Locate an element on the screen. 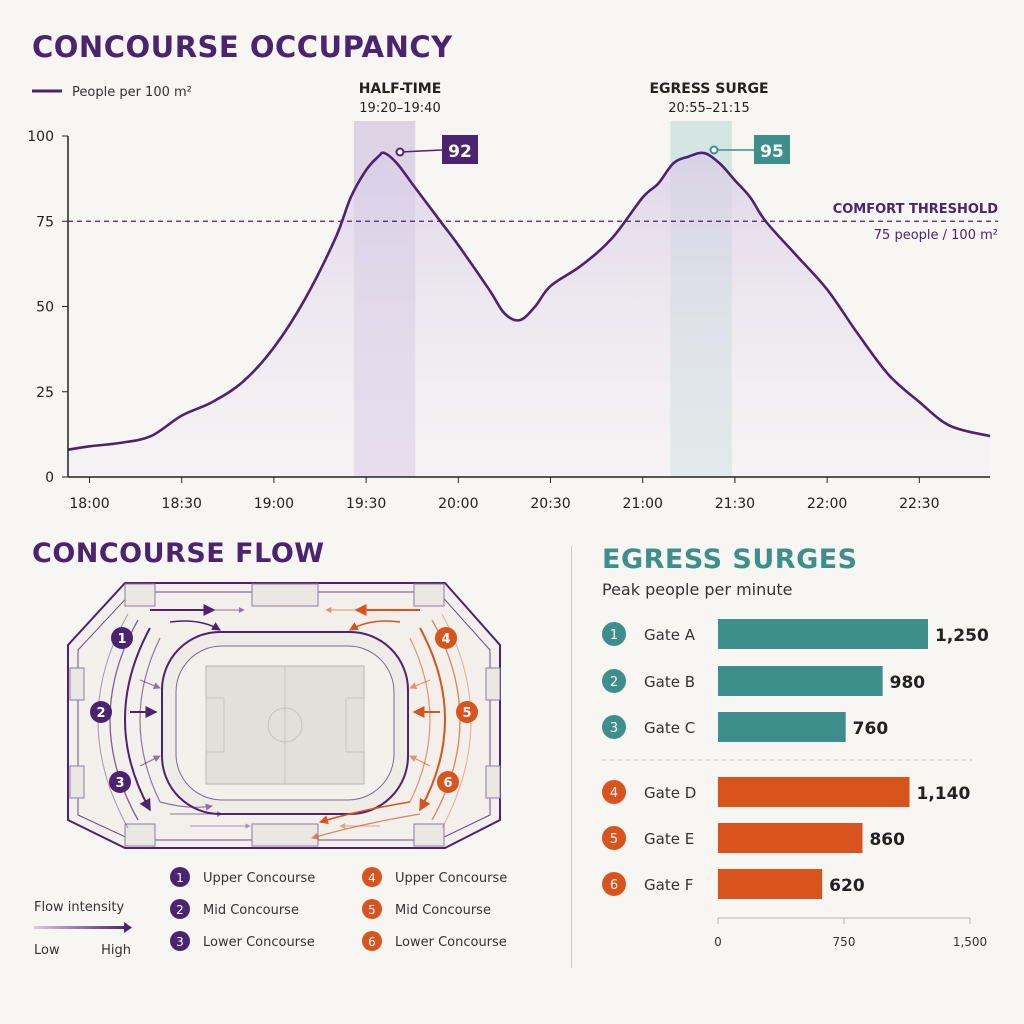  egress-value-label-2: 980 is located at coordinates (908, 683).